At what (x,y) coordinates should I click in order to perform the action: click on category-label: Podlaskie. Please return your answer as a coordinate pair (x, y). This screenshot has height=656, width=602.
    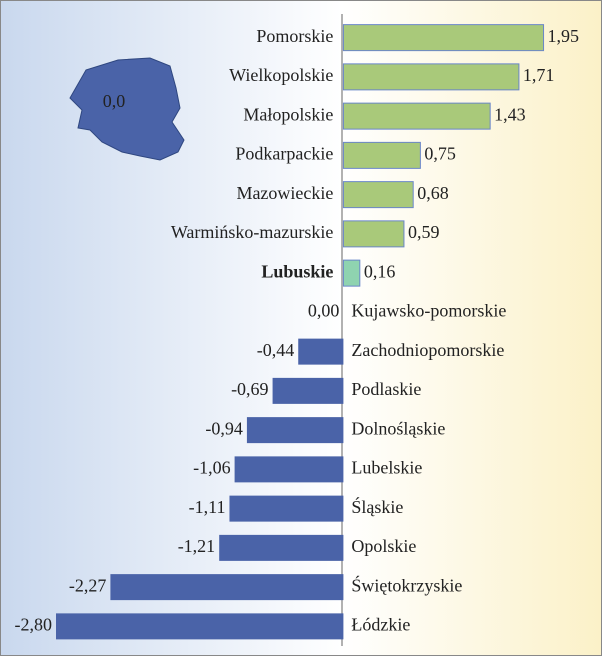
    Looking at the image, I should click on (386, 389).